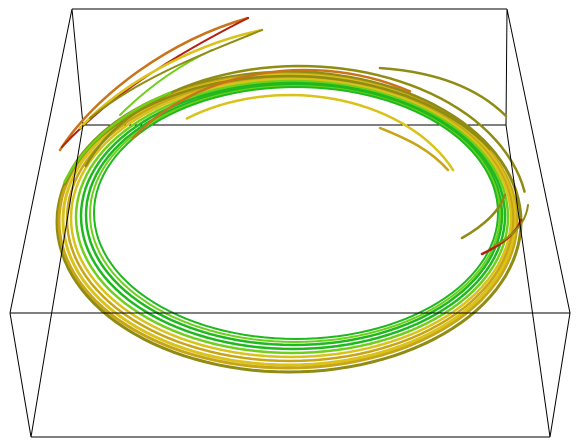 The image size is (583, 446). Describe the element at coordinates (57, 281) in the screenshot. I see `box-edge-back-bottom-to-front-left` at that location.